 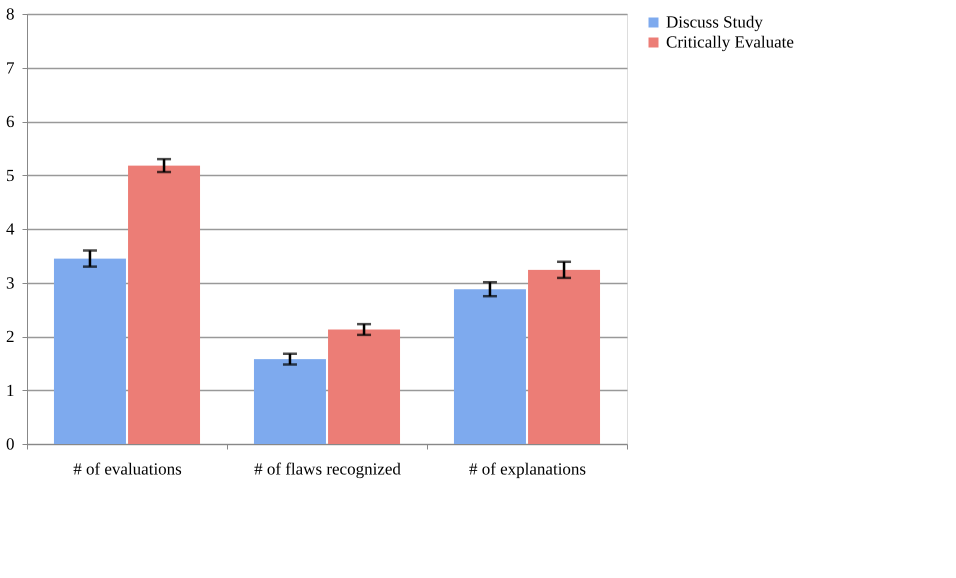 I want to click on y-tick-label: 7, so click(x=10, y=68).